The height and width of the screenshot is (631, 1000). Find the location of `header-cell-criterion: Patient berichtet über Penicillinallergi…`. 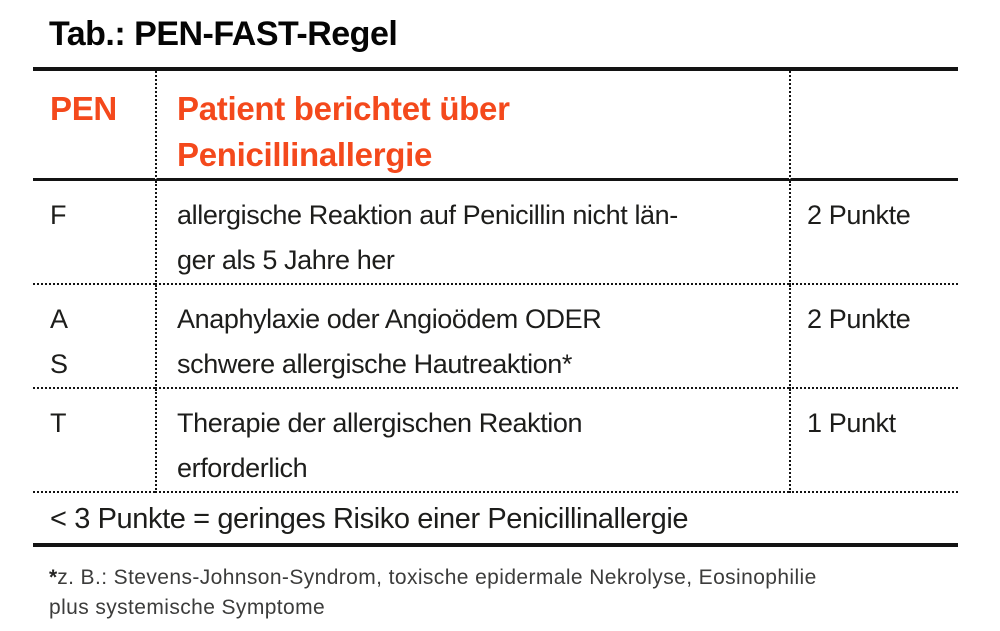

header-cell-criterion: Patient berichtet über Penicillinallergi… is located at coordinates (472, 126).